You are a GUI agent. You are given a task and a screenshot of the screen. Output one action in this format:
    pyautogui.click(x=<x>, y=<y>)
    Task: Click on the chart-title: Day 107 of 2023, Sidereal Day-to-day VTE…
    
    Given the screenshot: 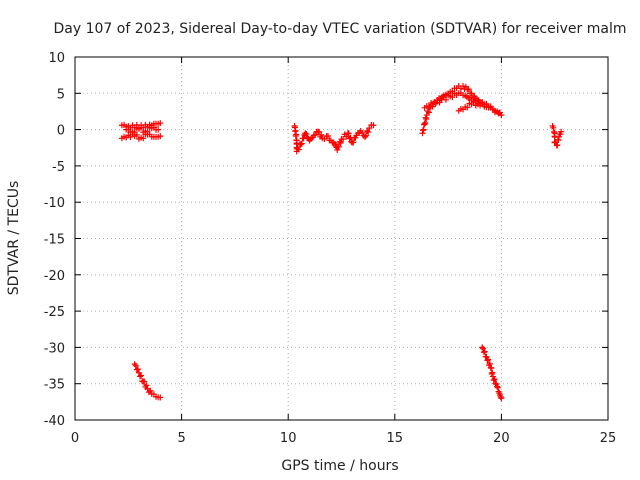 What is the action you would take?
    pyautogui.click(x=340, y=29)
    